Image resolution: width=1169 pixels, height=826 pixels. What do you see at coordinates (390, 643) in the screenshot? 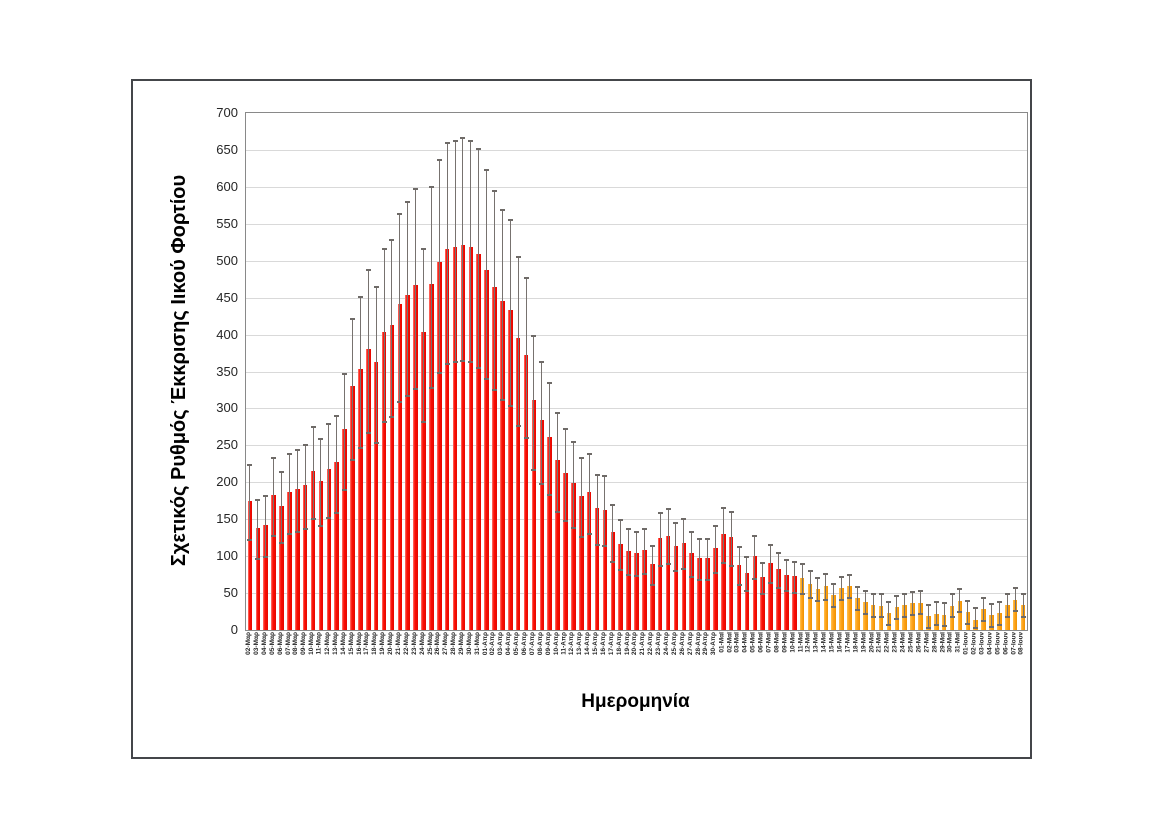
I see `x-tick-label: 20-Μαρ` at bounding box center [390, 643].